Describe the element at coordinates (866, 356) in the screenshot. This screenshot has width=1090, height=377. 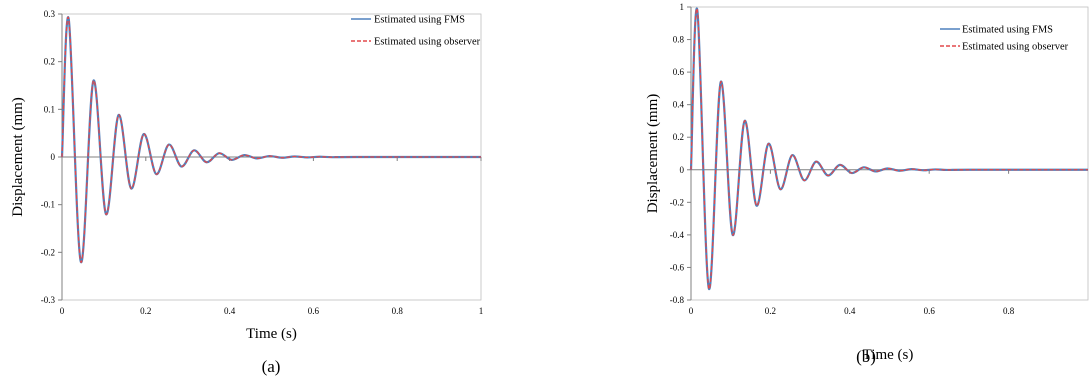
I see `panel-caption: (b)` at that location.